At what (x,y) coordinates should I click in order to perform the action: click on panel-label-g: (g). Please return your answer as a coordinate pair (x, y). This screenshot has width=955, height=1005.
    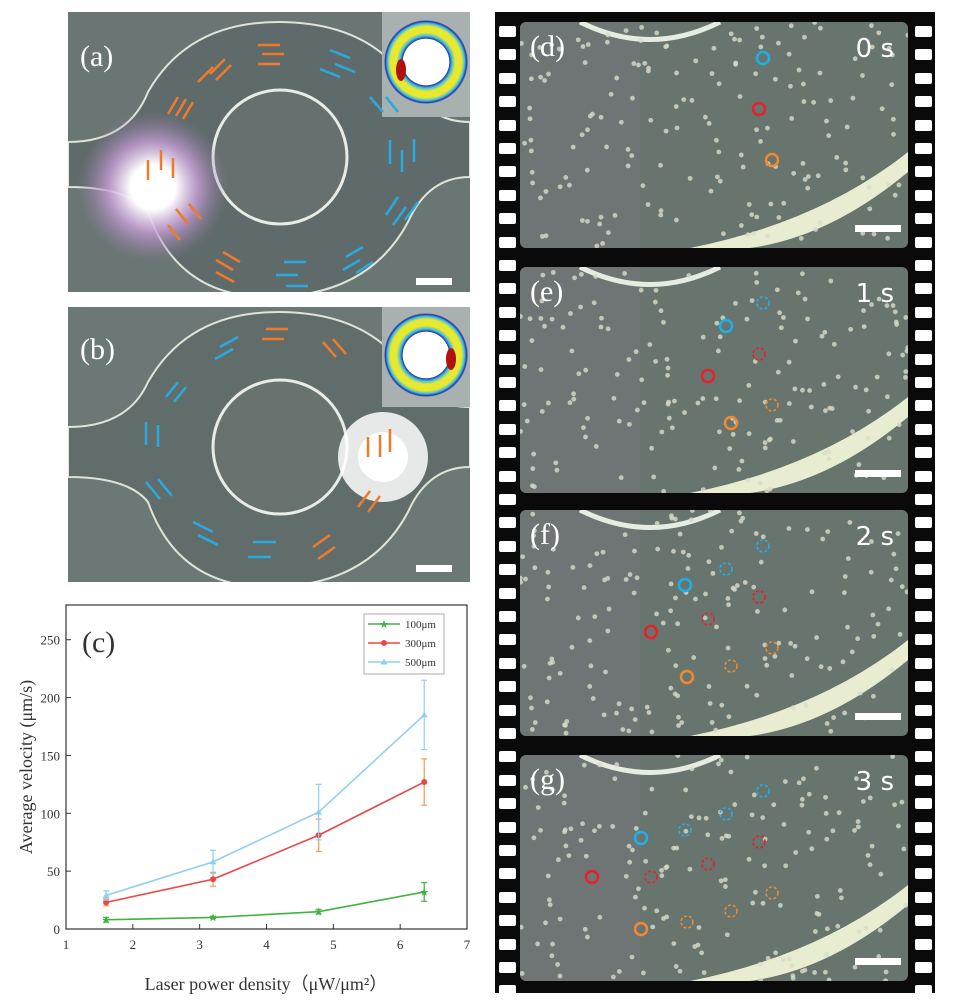
    Looking at the image, I should click on (547, 779).